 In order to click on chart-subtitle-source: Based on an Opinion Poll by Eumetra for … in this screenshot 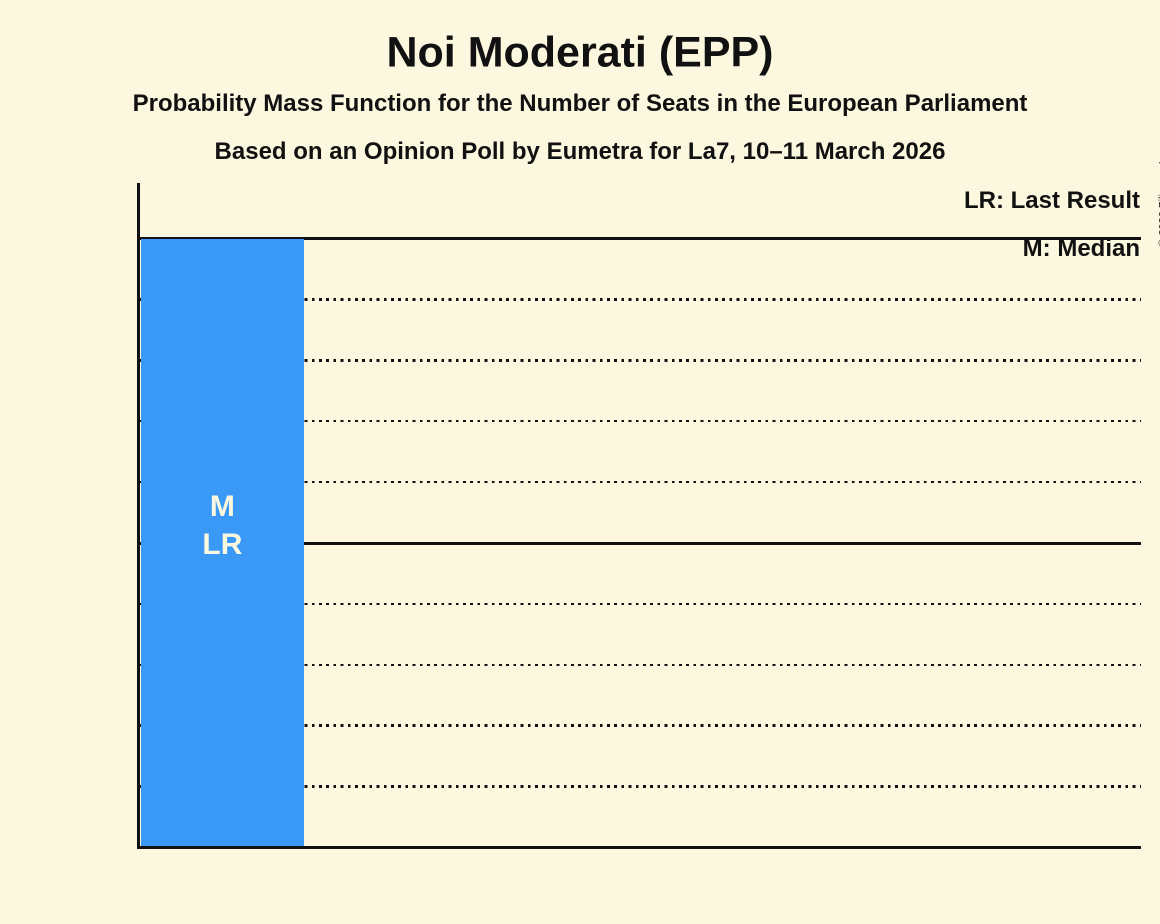, I will do `click(580, 151)`.